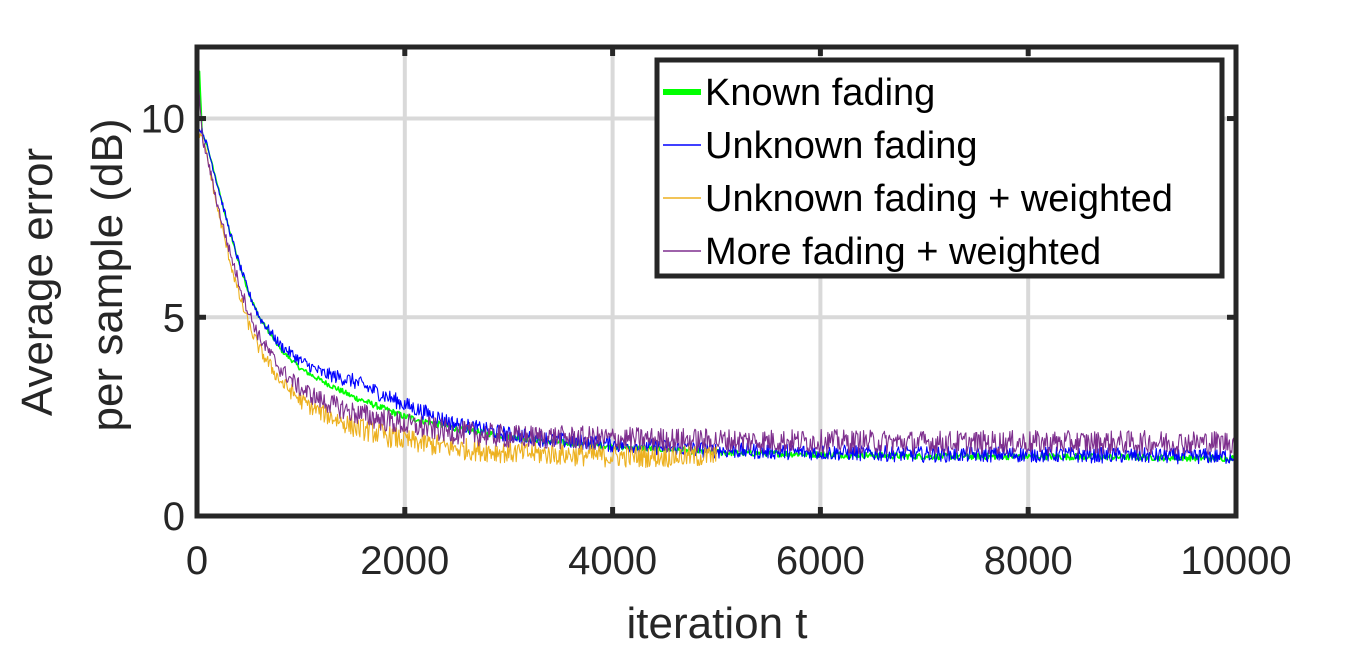 The height and width of the screenshot is (651, 1366). Describe the element at coordinates (174, 318) in the screenshot. I see `y-tick-label: 5` at that location.